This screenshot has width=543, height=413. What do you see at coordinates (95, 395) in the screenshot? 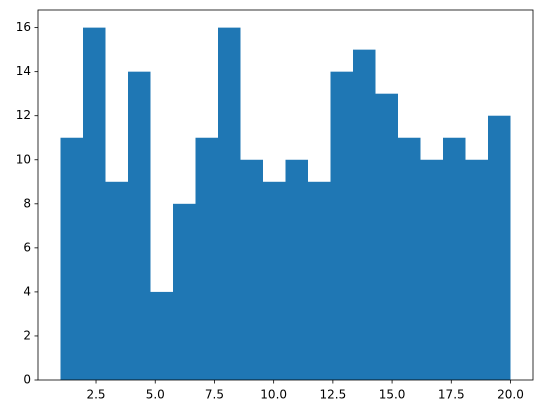
I see `x-tick-label: 2.5` at bounding box center [95, 395].